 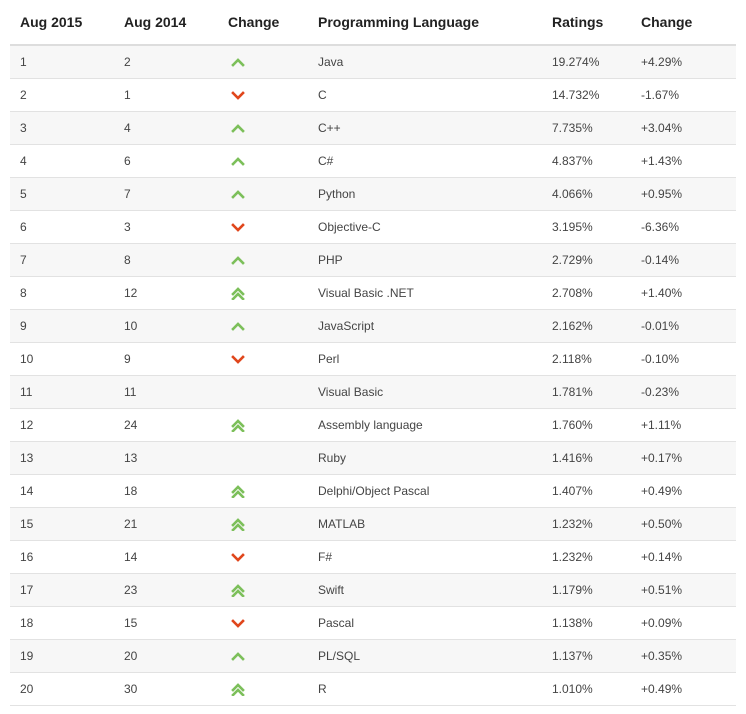 I want to click on table-row: 11 11 Visual Basic 1.781% -0.23%, so click(x=373, y=392).